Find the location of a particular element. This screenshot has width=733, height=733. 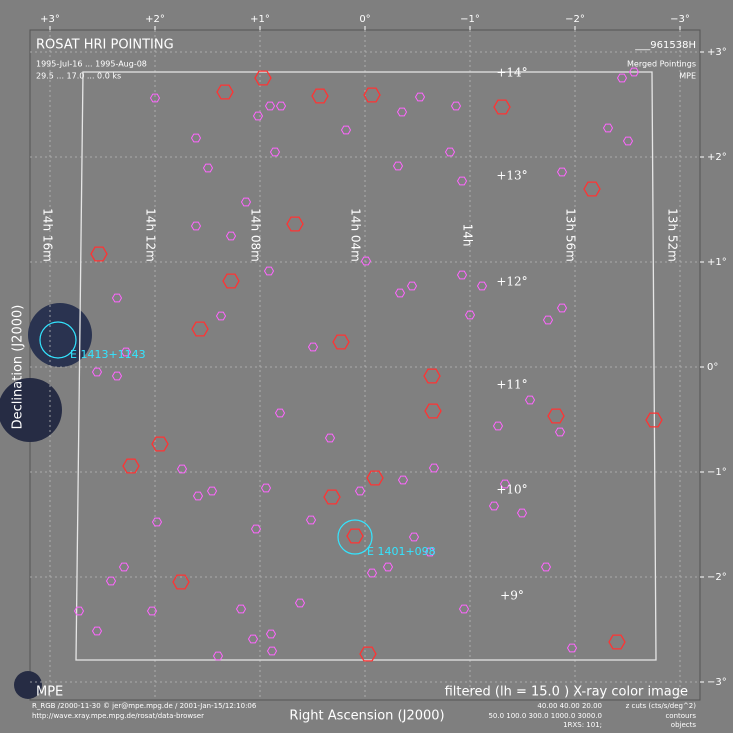

top-tick-label: +3° is located at coordinates (50, 19).